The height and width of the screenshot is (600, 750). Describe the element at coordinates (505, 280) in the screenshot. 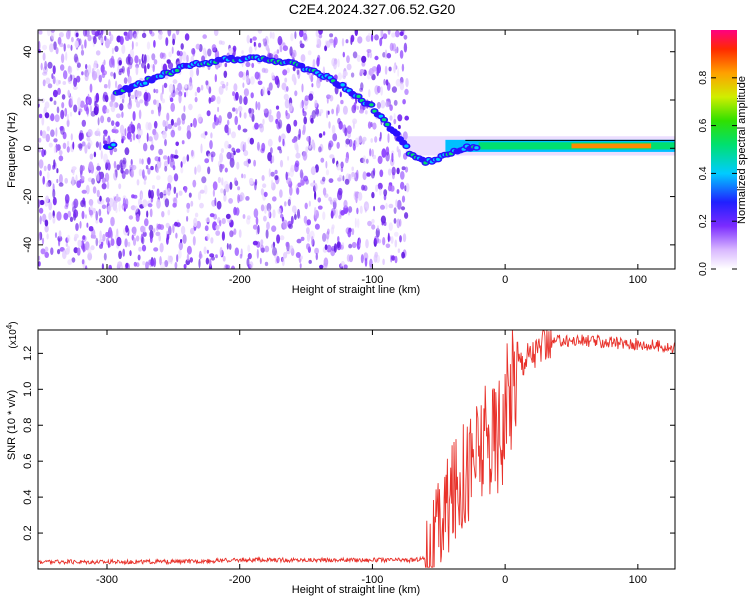

I see `x-tick-label: 0` at that location.